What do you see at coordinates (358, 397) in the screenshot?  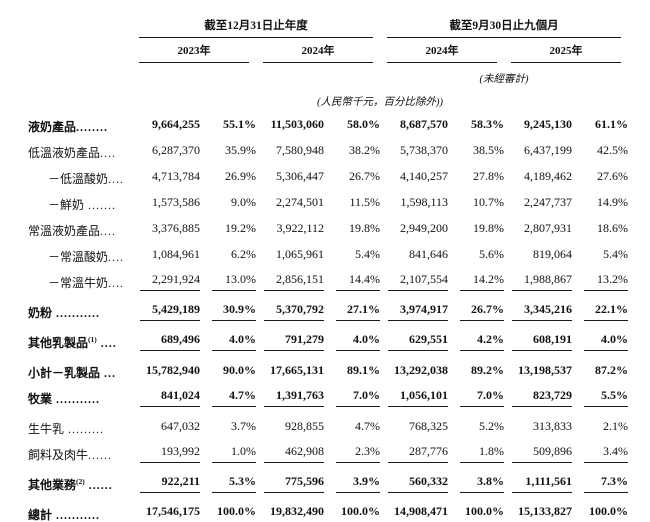 I see `cell-value: 7.0%` at bounding box center [358, 397].